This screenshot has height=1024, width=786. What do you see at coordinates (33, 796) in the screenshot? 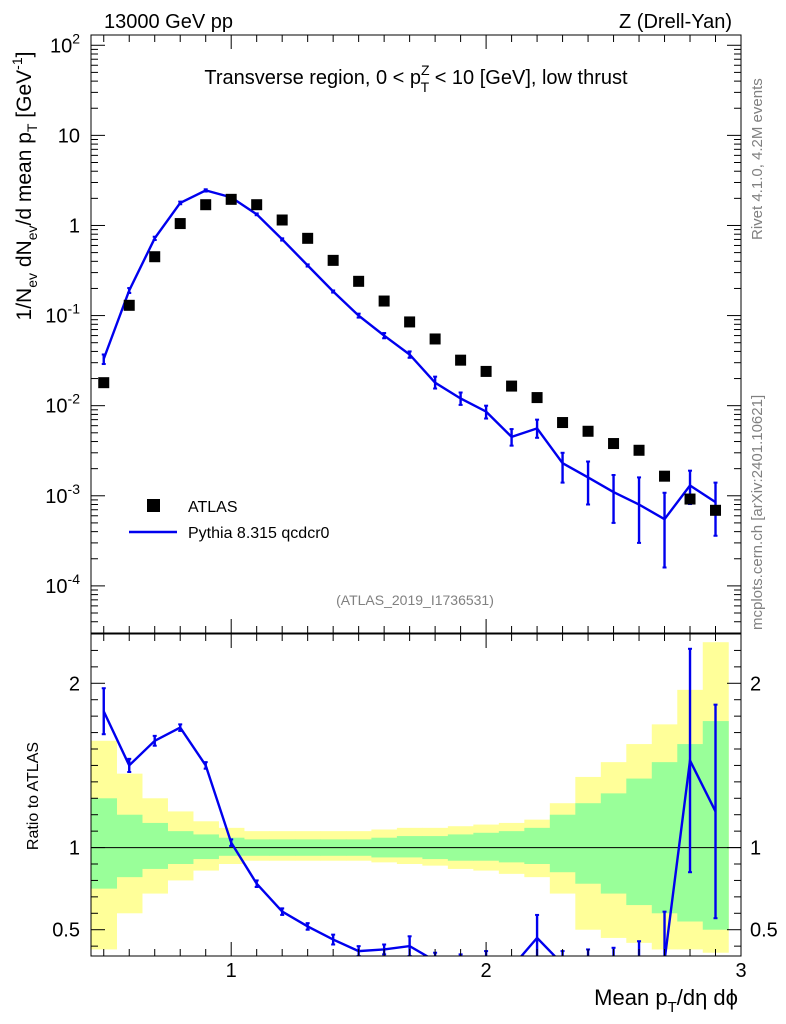
I see `ratio-y-axis-label: Ratio to ATLAS` at bounding box center [33, 796].